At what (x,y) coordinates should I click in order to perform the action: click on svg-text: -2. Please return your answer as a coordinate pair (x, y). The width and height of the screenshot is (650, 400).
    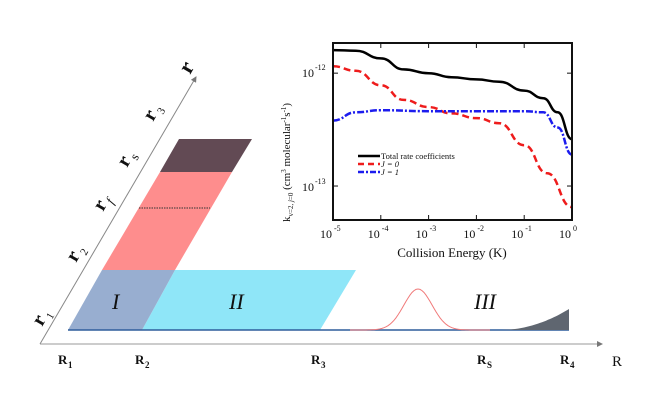
    Looking at the image, I should click on (480, 228).